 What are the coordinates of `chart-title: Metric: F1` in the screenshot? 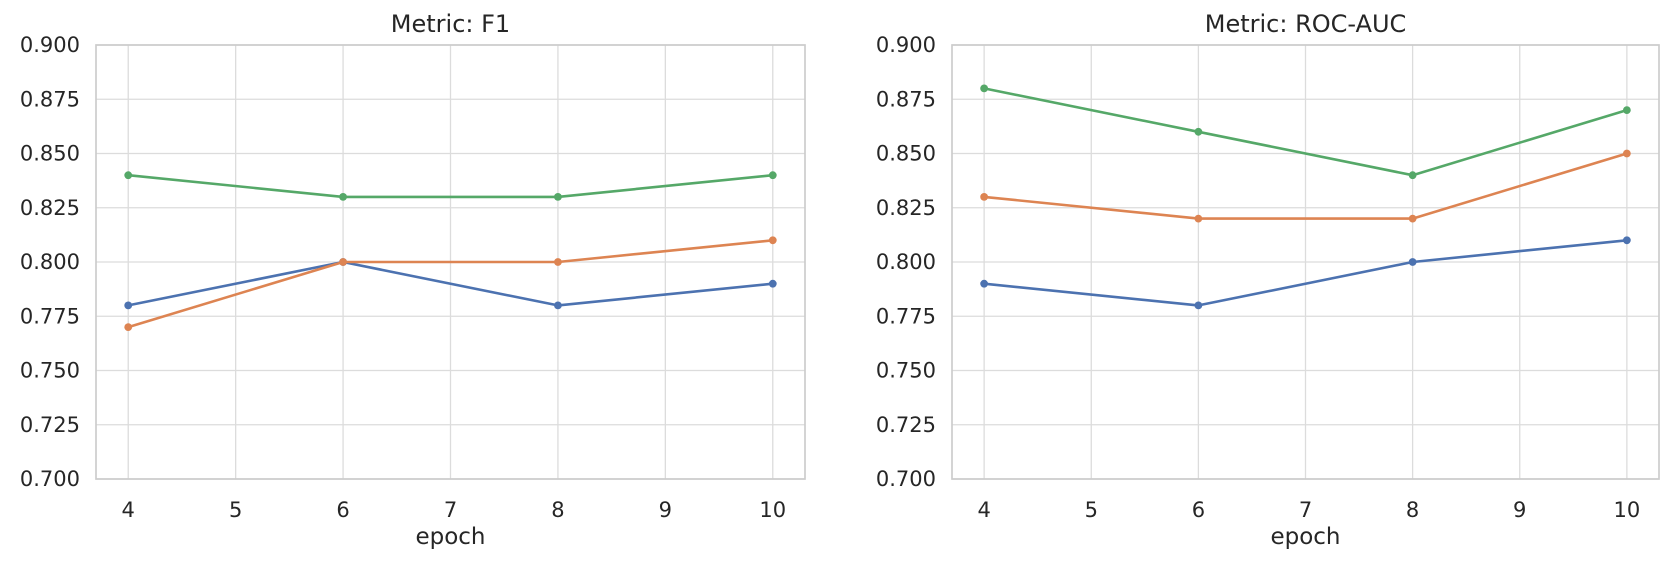 It's located at (450, 24).